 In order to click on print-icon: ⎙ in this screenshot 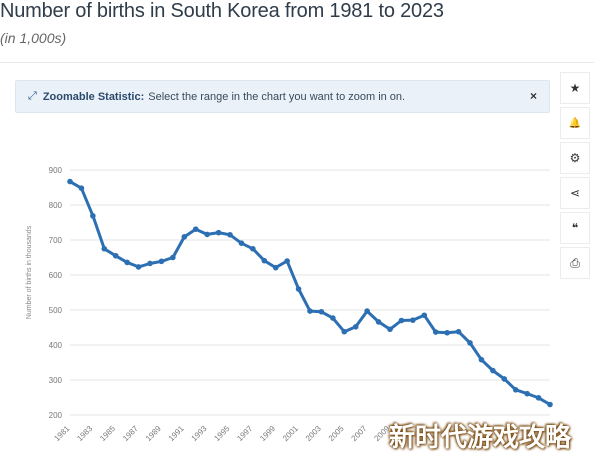, I will do `click(575, 262)`.